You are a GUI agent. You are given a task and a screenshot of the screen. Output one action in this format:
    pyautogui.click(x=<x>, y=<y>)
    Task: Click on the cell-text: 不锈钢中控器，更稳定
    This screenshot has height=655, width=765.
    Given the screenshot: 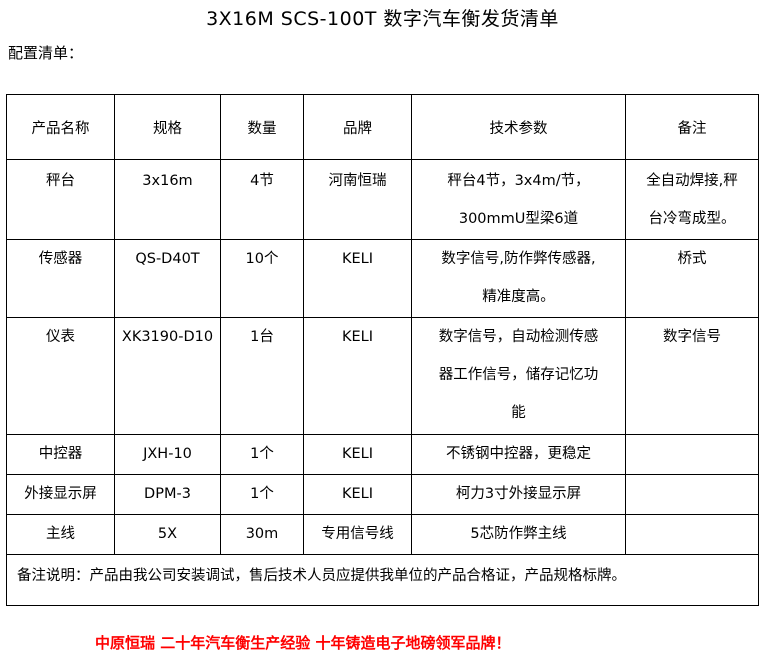 What is the action you would take?
    pyautogui.click(x=518, y=454)
    